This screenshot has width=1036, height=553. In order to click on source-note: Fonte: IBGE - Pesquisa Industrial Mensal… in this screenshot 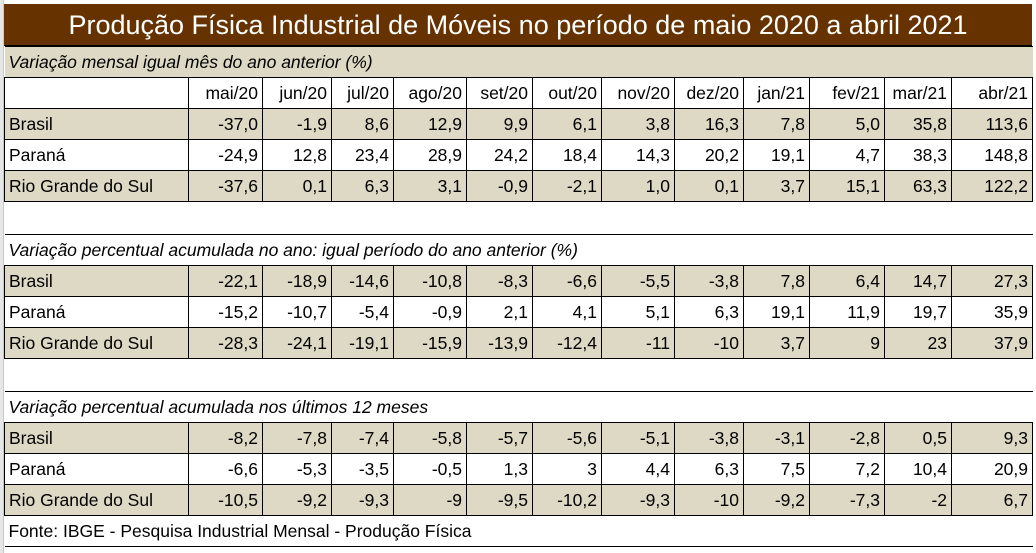, I will do `click(518, 531)`.